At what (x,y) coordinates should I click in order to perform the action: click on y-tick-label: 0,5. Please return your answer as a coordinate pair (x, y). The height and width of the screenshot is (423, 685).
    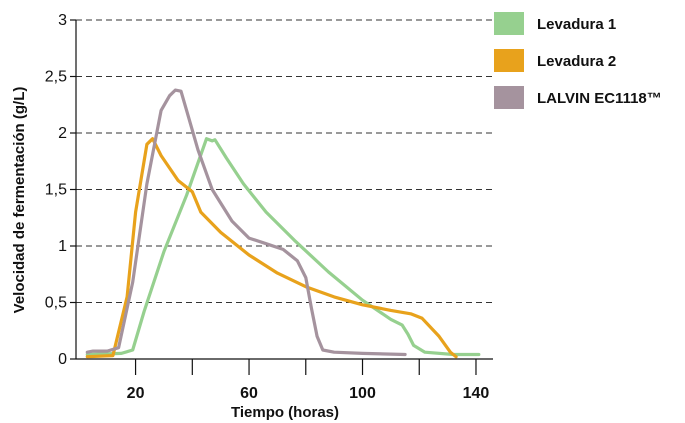
    Looking at the image, I should click on (56, 303).